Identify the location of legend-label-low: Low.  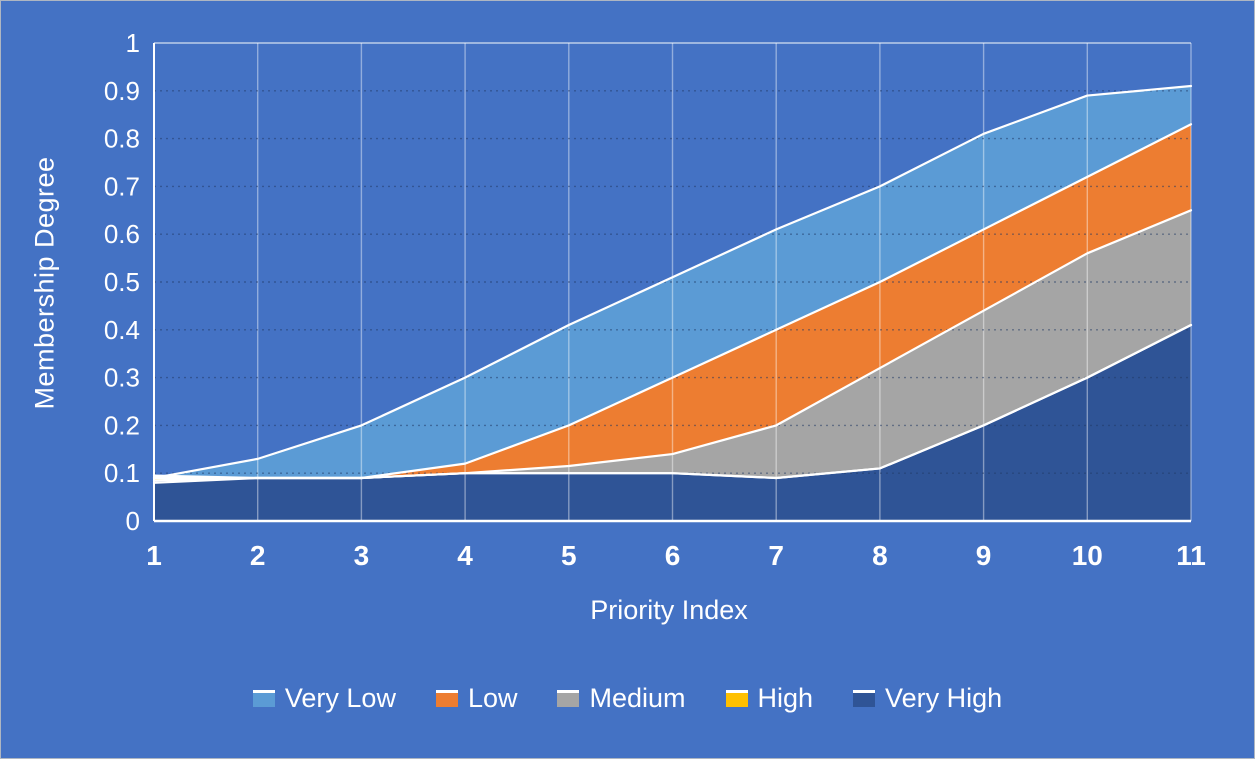
(492, 698).